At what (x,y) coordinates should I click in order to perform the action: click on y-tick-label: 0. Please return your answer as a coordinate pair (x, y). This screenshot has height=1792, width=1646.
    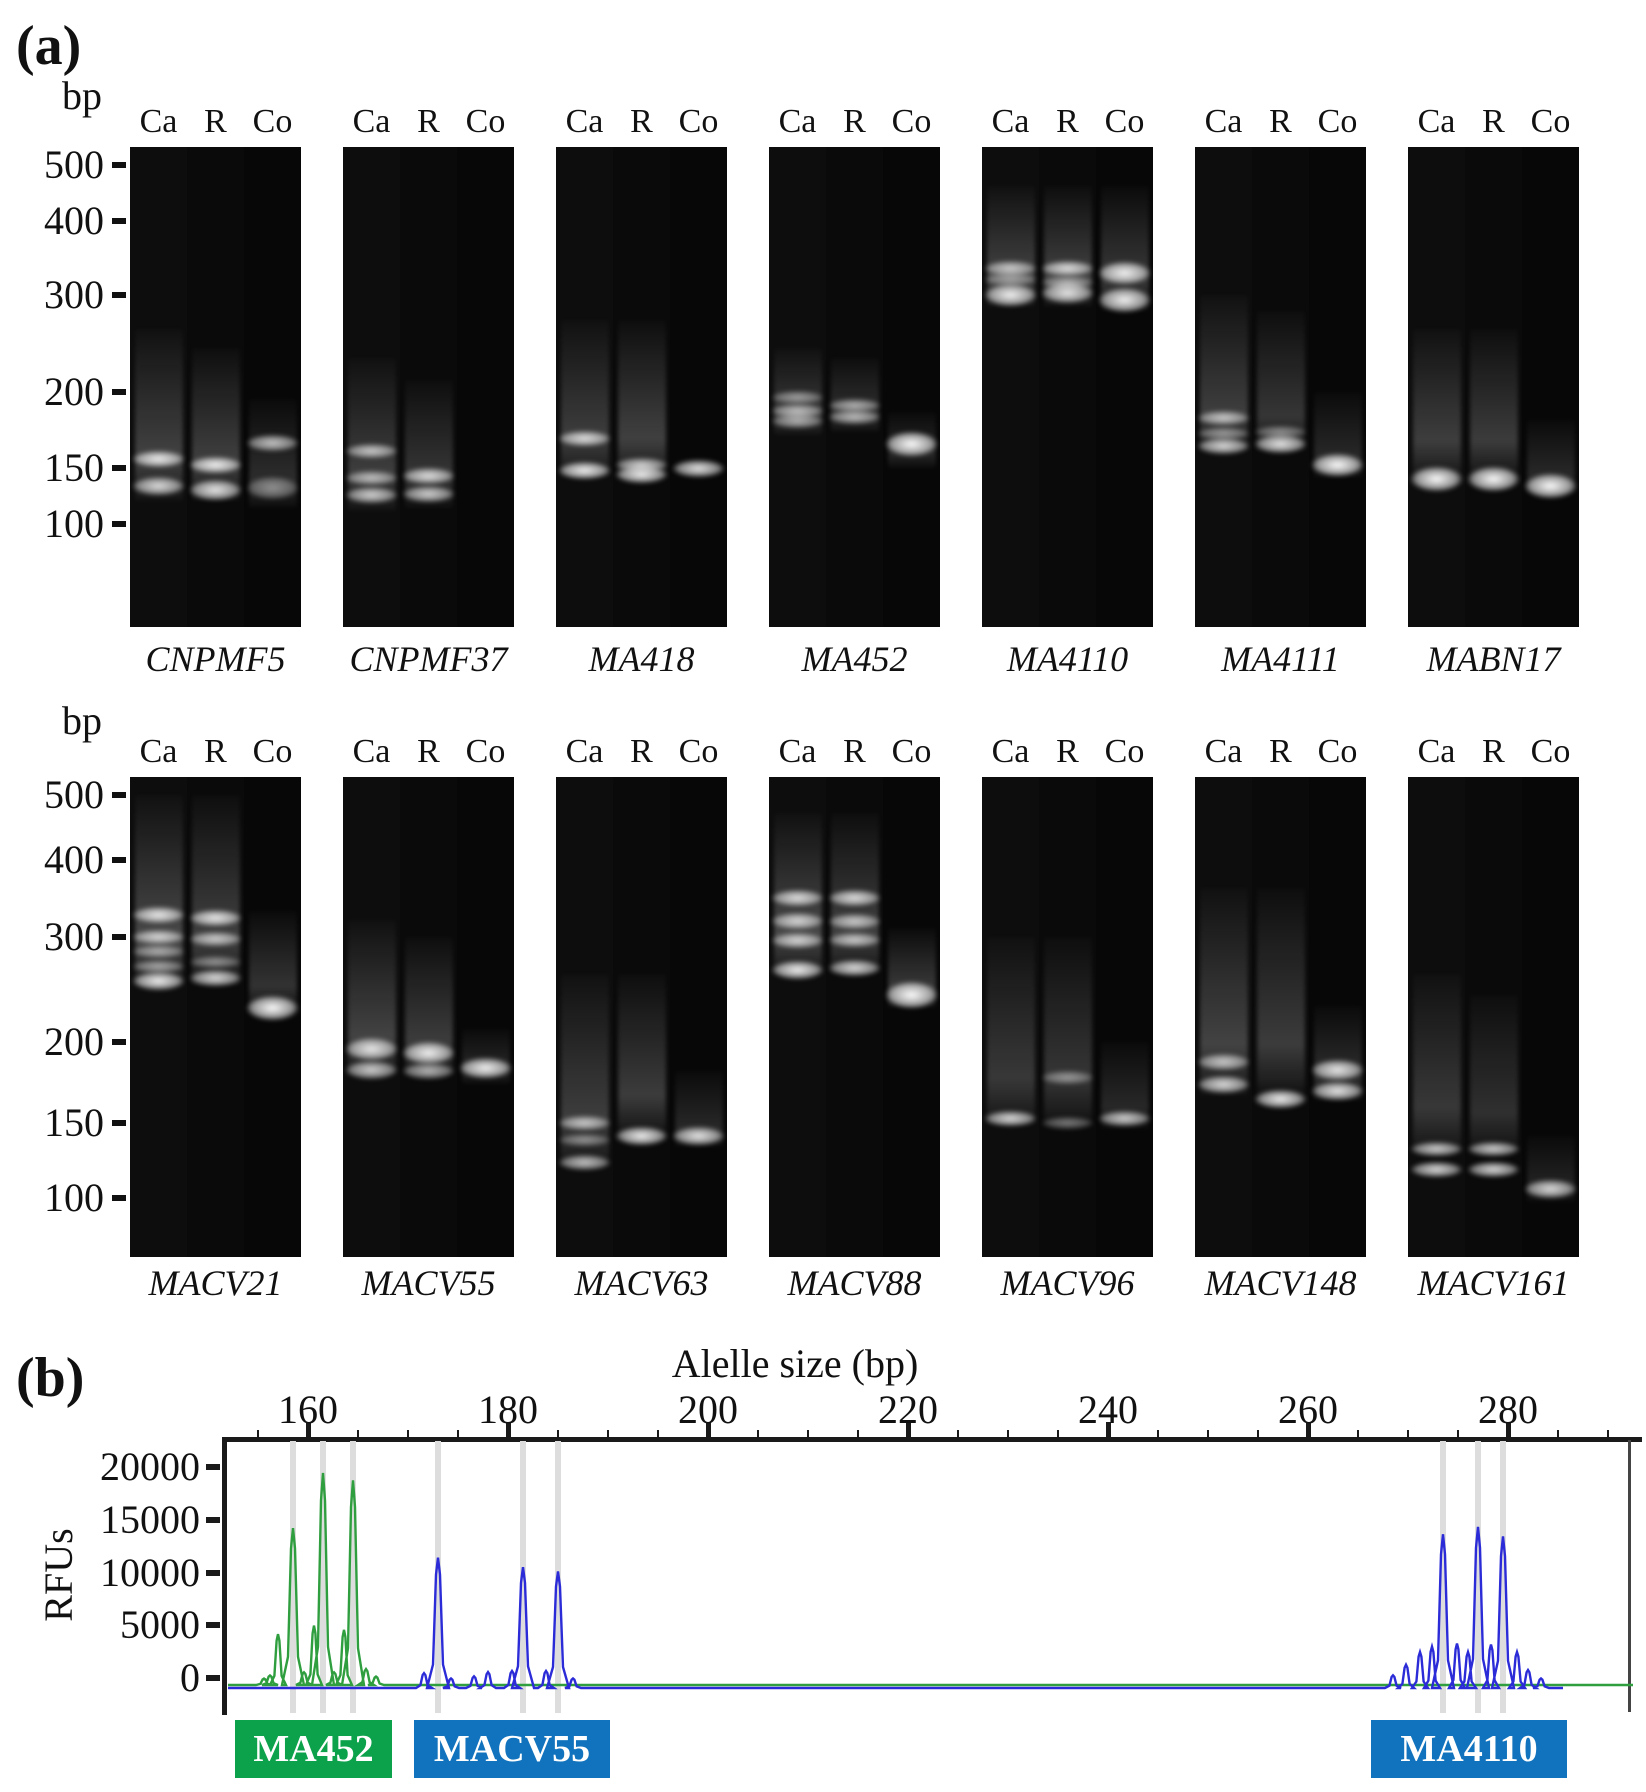
    Looking at the image, I should click on (190, 1677).